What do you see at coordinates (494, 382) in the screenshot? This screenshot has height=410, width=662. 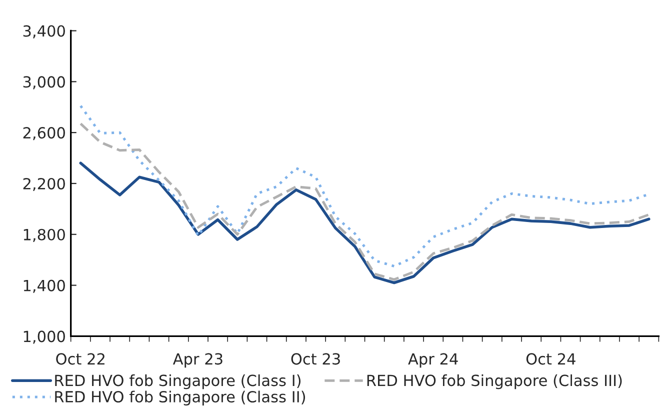 I see `legend-label: RED HVO fob Singapore (Class III)` at bounding box center [494, 382].